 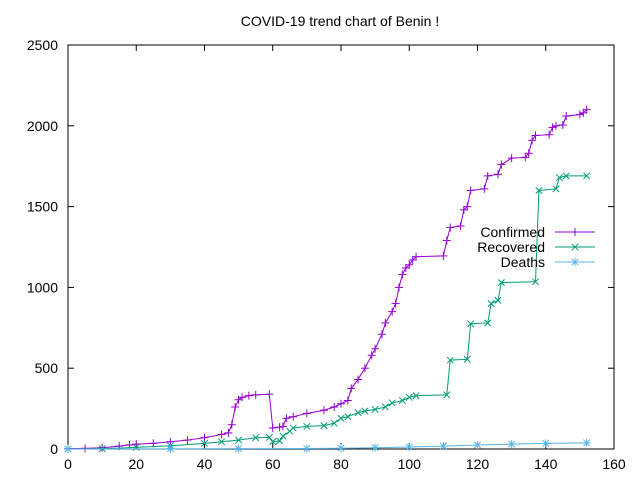 What do you see at coordinates (340, 21) in the screenshot?
I see `chart-title: COVID-19 trend chart of Benin !` at bounding box center [340, 21].